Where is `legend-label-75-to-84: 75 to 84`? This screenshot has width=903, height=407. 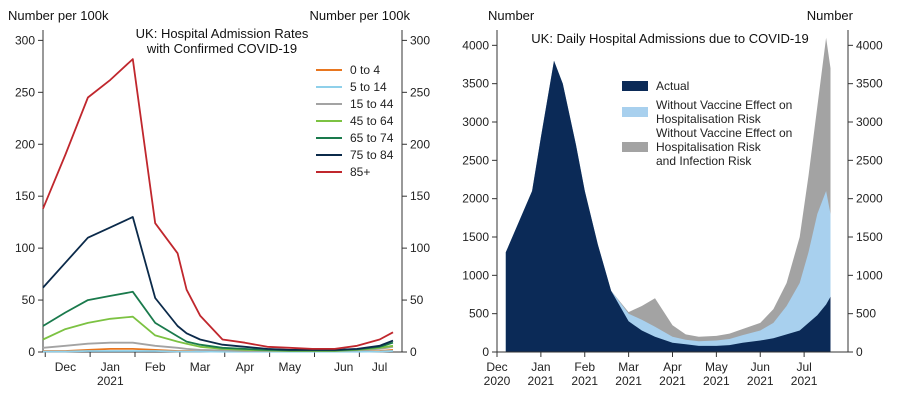
legend-label-75-to-84: 75 to 84 is located at coordinates (372, 155).